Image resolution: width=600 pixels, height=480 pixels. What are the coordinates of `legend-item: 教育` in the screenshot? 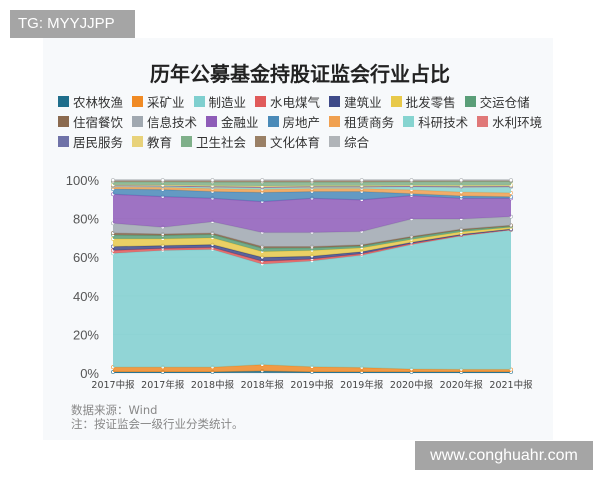 It's located at (152, 141).